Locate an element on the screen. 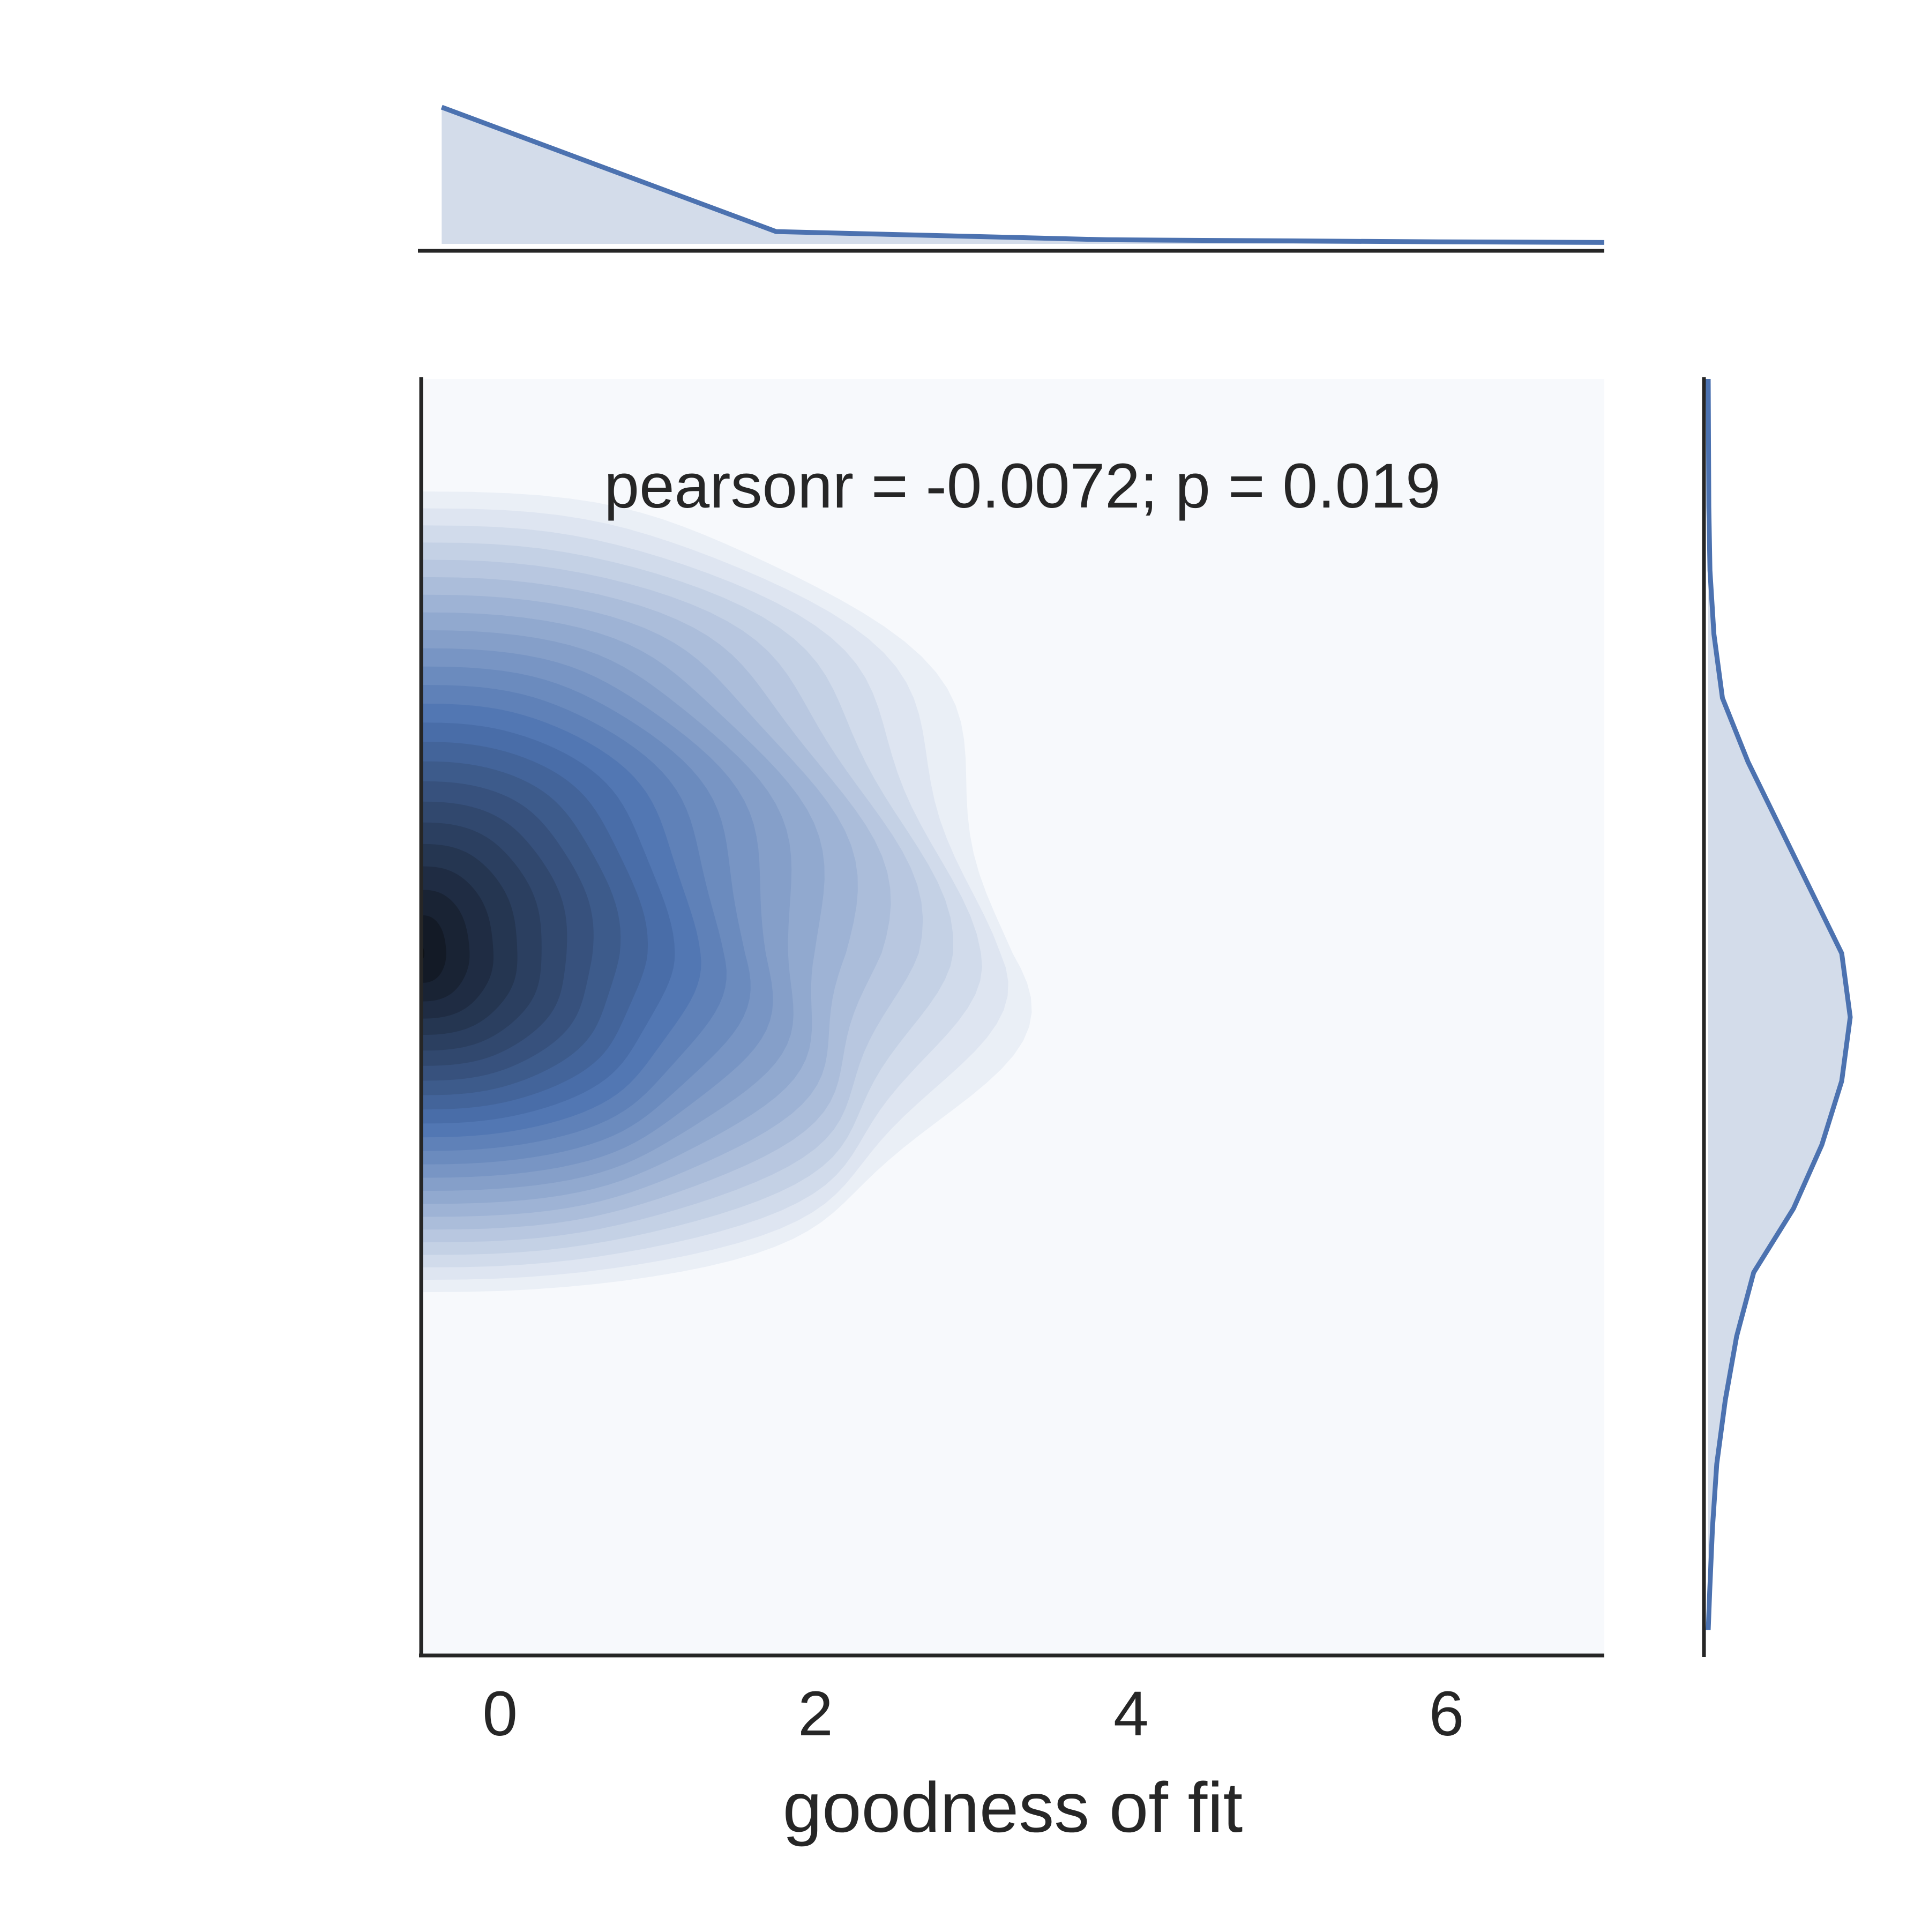 Image resolution: width=1929 pixels, height=1932 pixels. x-tick-label: 4 is located at coordinates (1131, 1714).